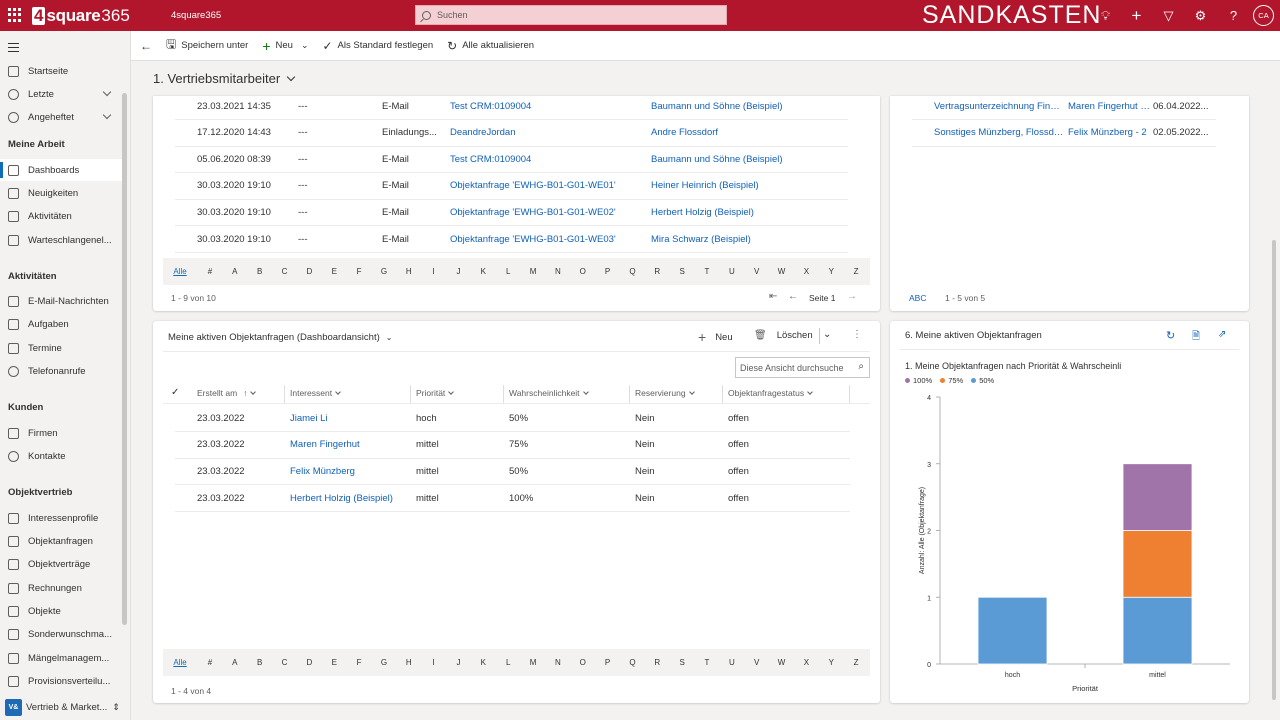 The height and width of the screenshot is (720, 1280). What do you see at coordinates (1233, 15) in the screenshot?
I see `help-icon: ?` at bounding box center [1233, 15].